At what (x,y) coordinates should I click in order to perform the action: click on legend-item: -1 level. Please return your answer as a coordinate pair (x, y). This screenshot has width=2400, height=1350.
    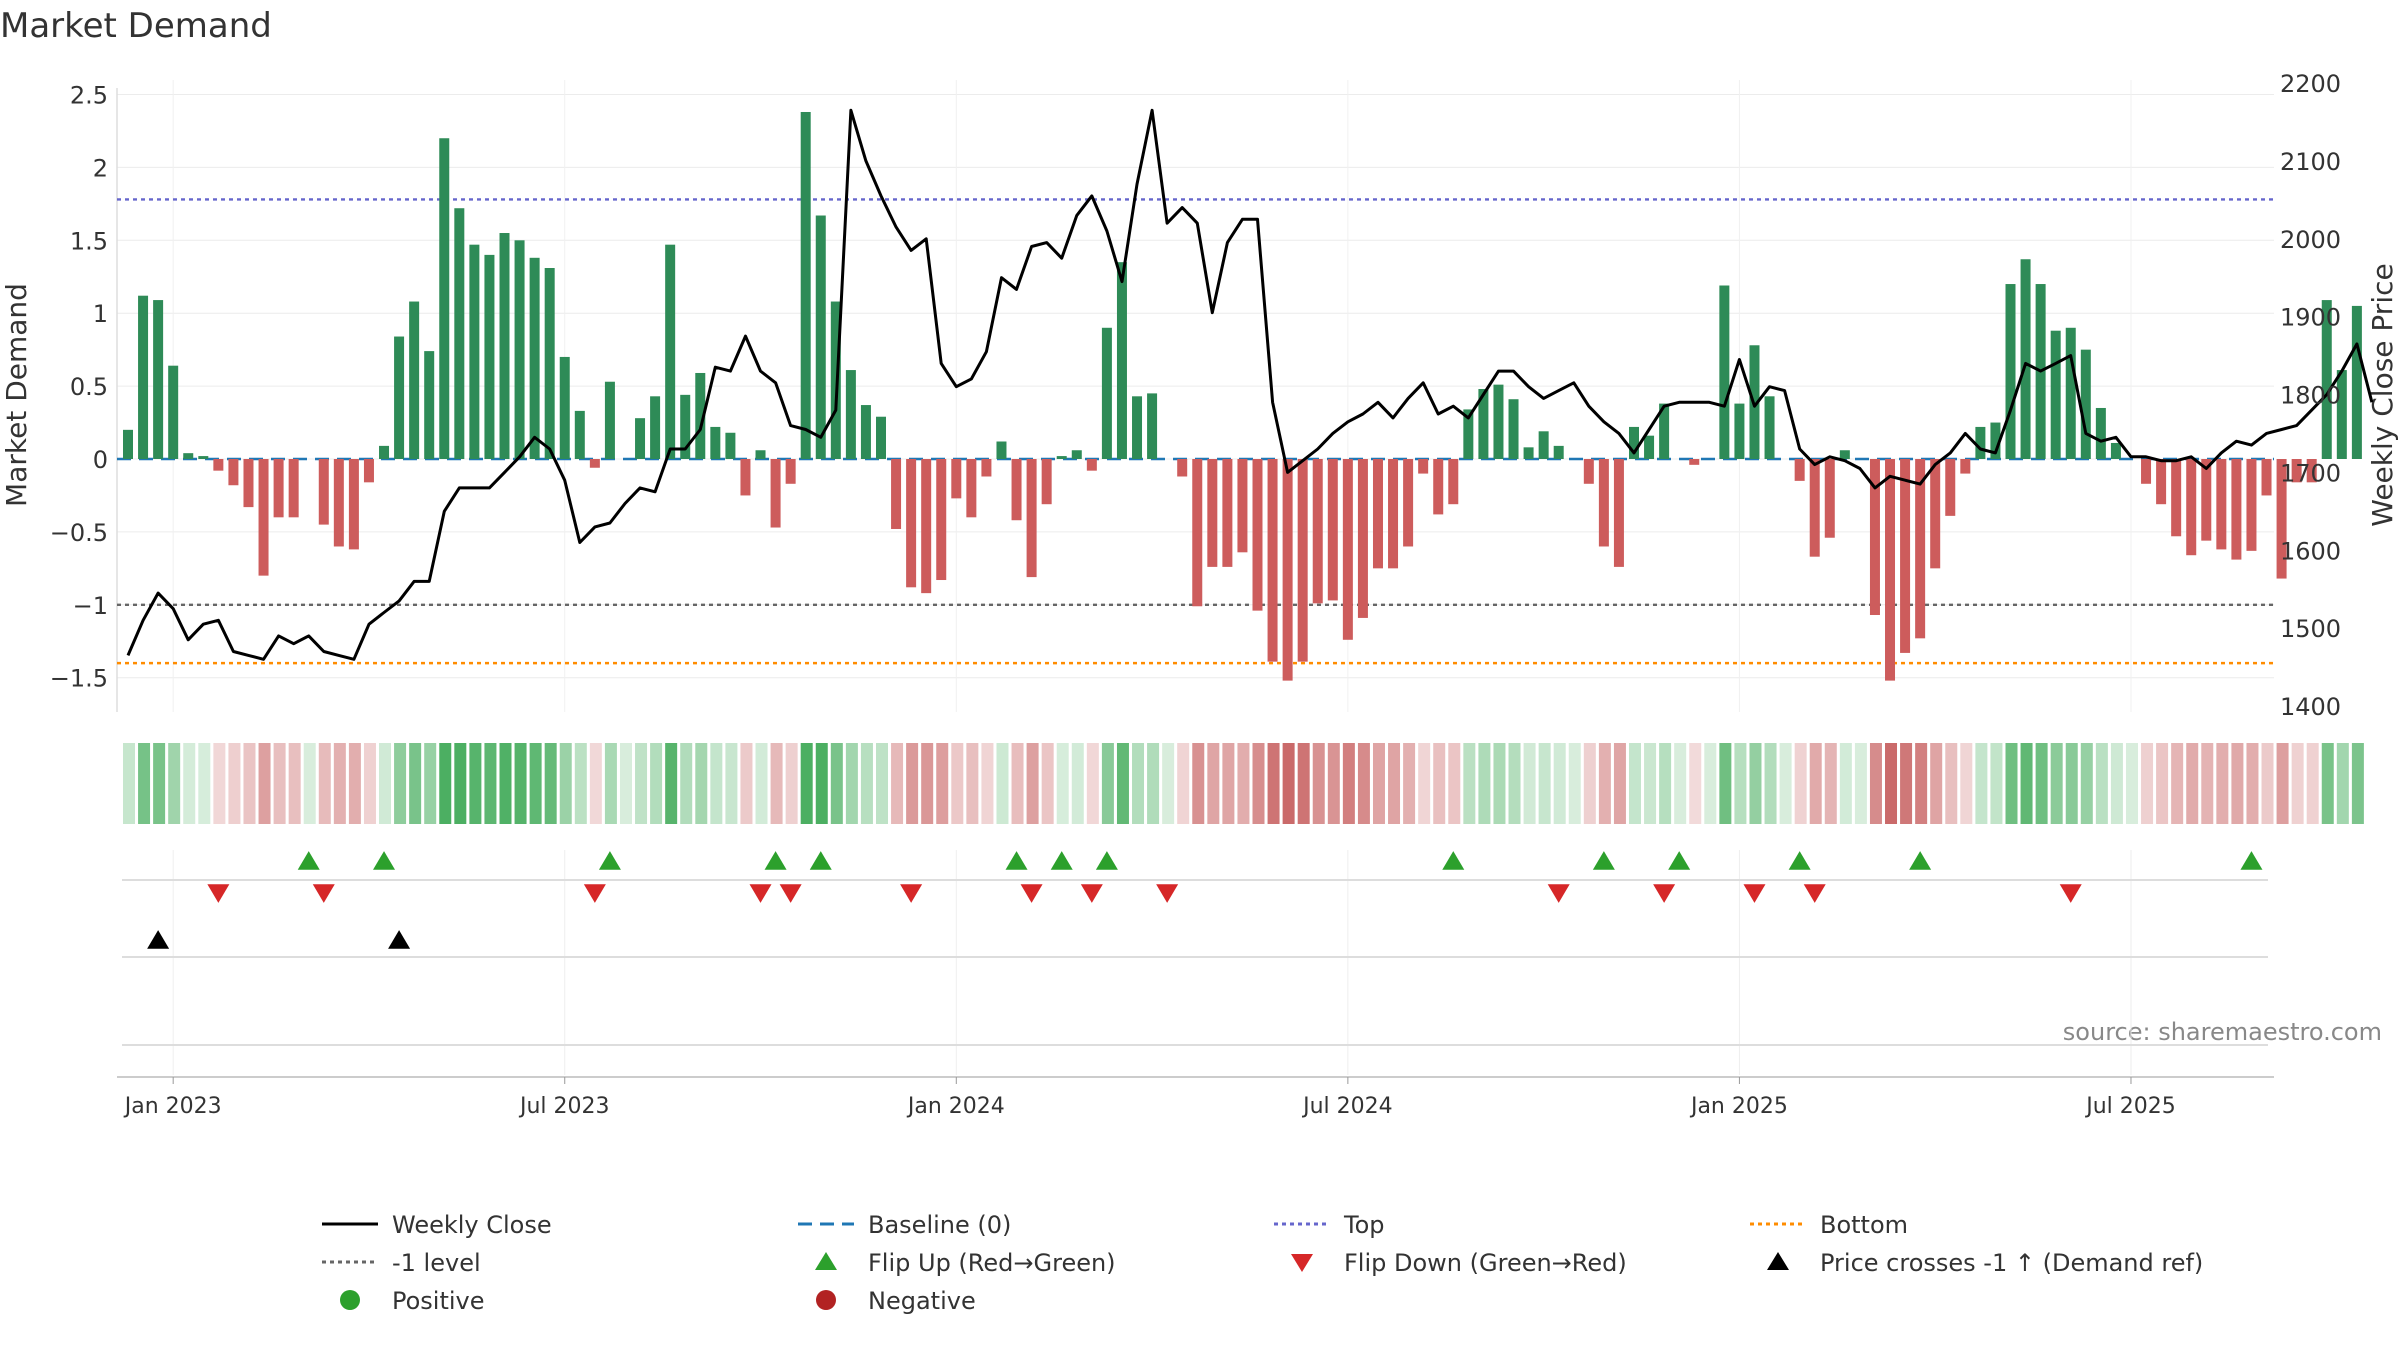
    Looking at the image, I should click on (401, 1263).